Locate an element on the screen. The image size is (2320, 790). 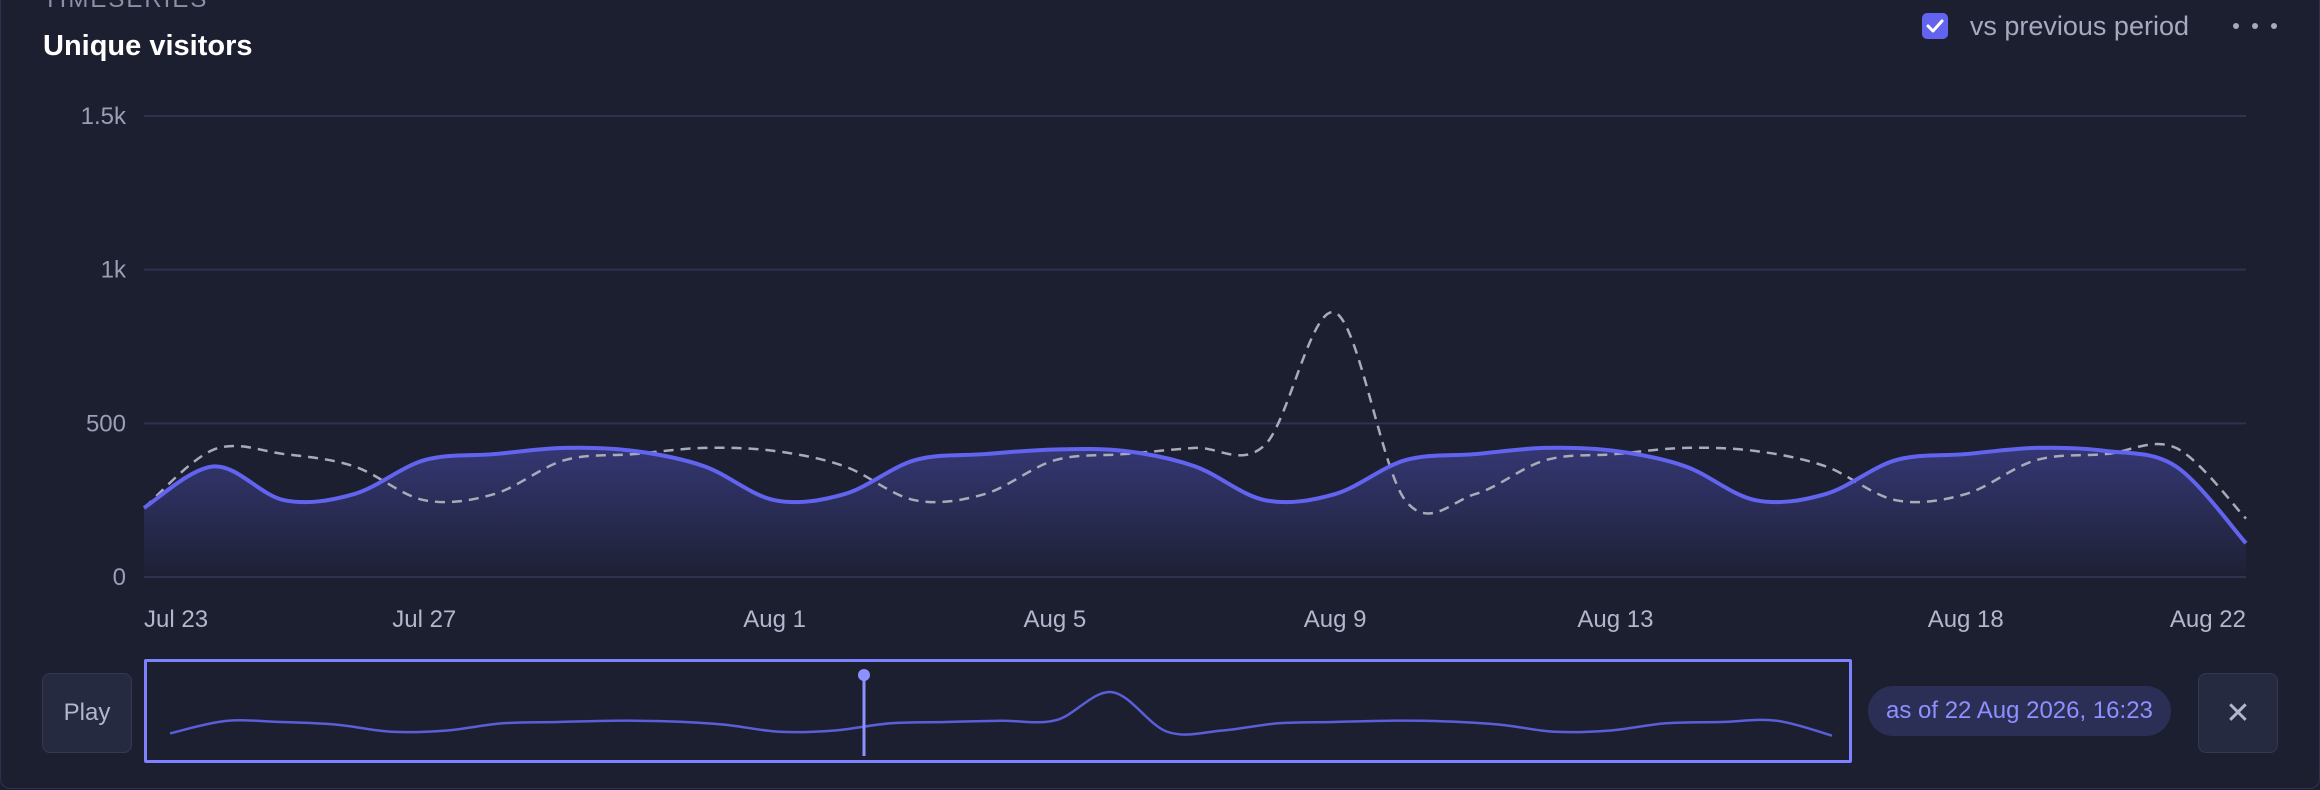
timeline-brush is located at coordinates (998, 711).